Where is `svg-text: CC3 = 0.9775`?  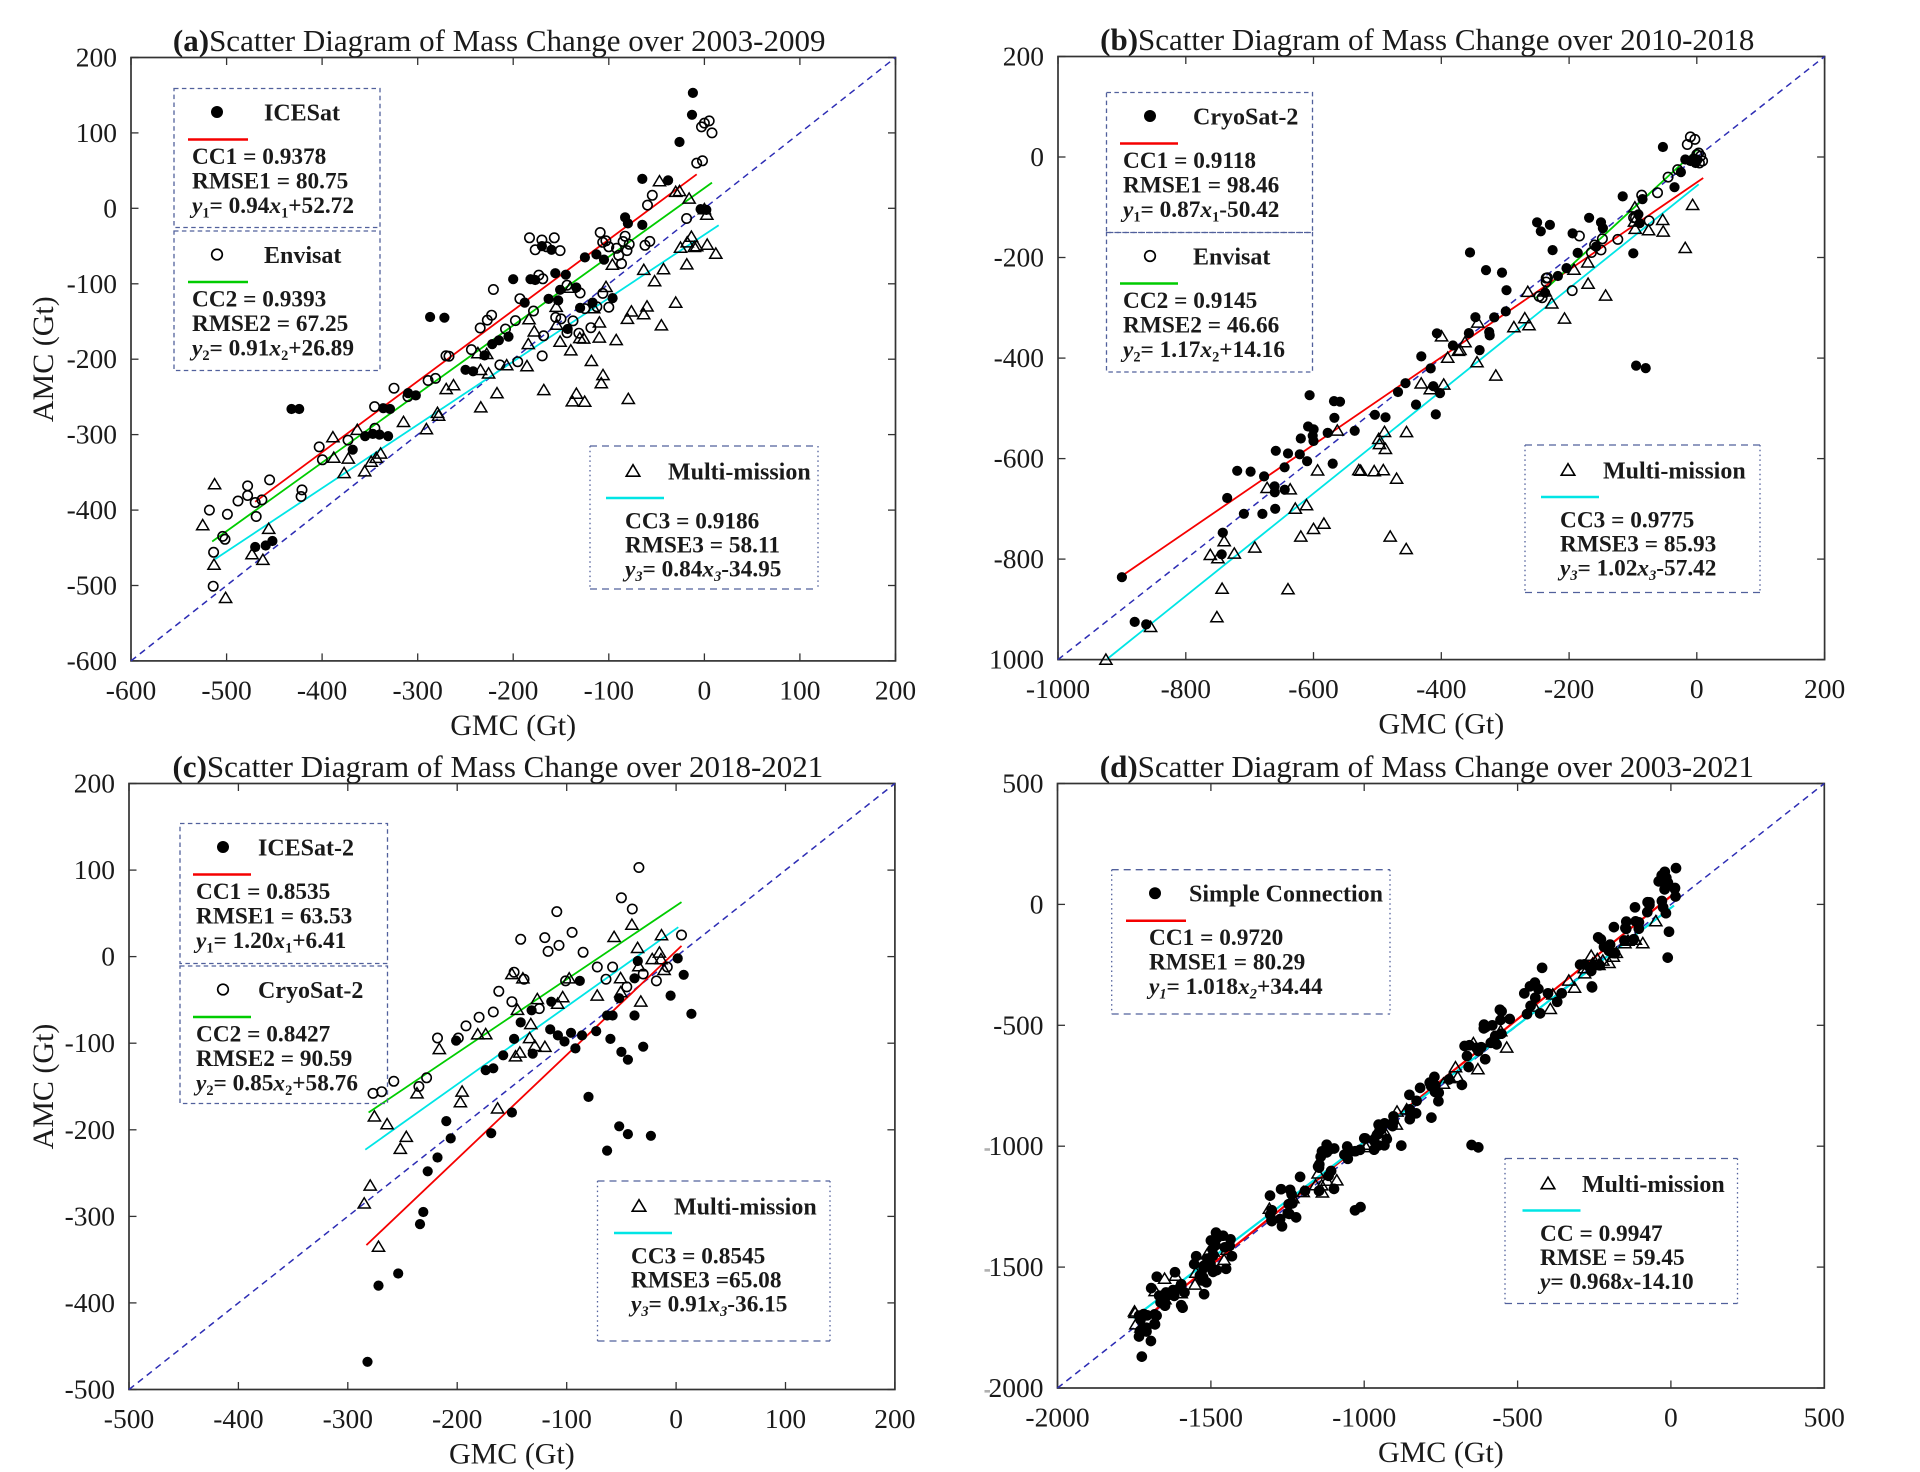
svg-text: CC3 = 0.9775 is located at coordinates (1627, 521).